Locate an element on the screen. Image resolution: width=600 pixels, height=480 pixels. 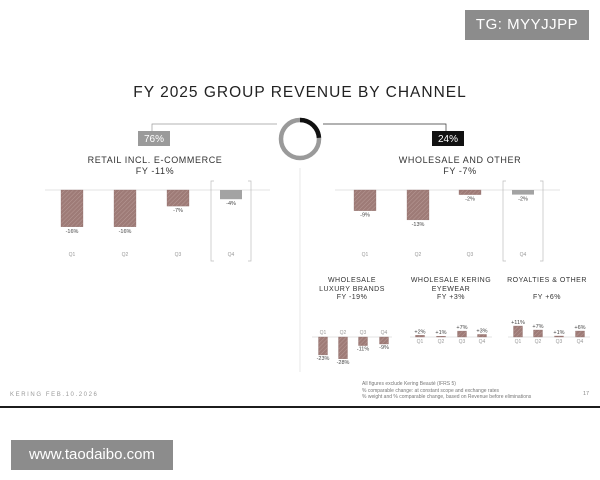
retail-pct-label: 76% is located at coordinates (154, 139).